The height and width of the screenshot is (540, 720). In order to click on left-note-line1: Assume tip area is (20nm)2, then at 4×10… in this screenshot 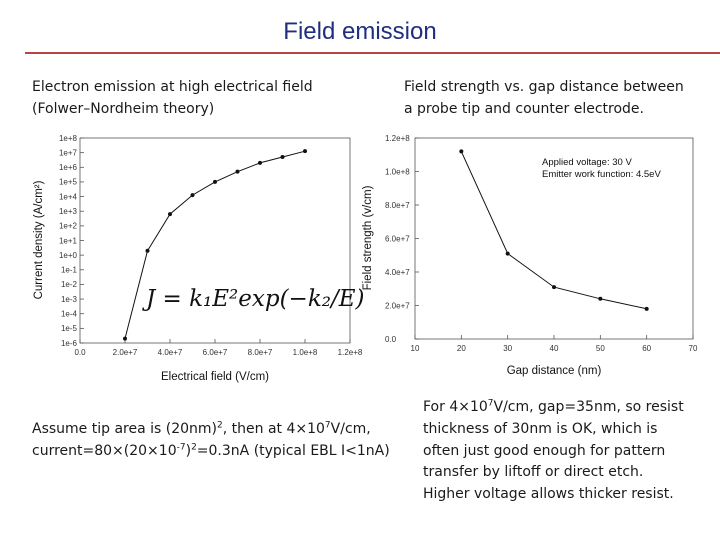, I will do `click(217, 429)`.